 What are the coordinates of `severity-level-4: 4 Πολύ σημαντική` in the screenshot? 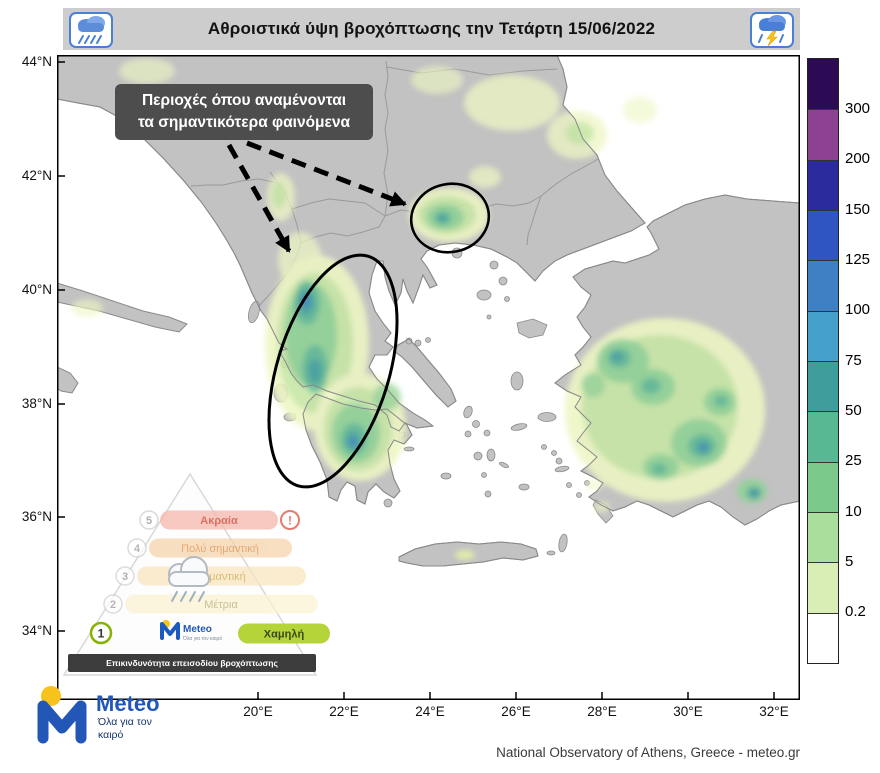 It's located at (209, 548).